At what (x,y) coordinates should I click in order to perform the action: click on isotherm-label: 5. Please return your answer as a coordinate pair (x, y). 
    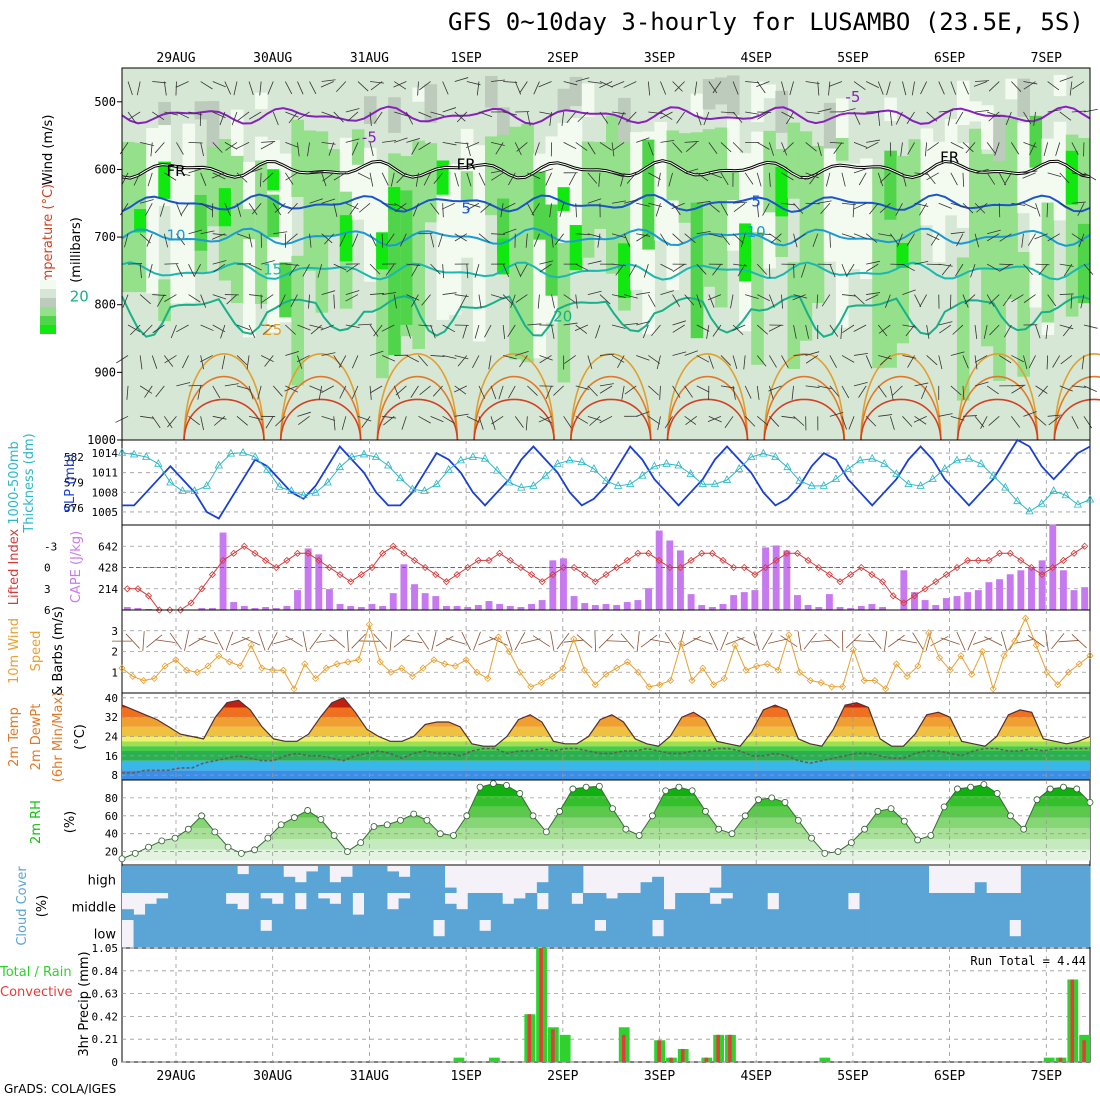
    Looking at the image, I should click on (756, 202).